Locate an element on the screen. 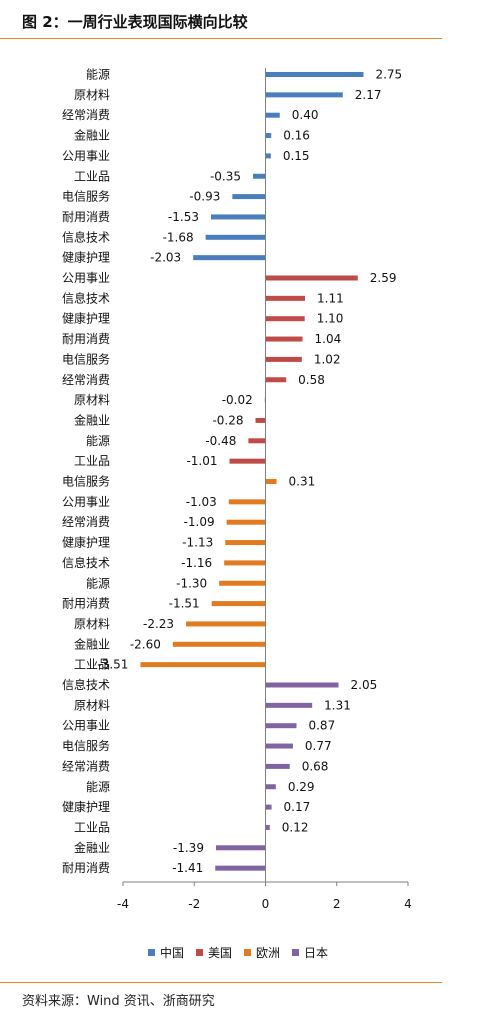  data-label: -1.39 is located at coordinates (188, 848).